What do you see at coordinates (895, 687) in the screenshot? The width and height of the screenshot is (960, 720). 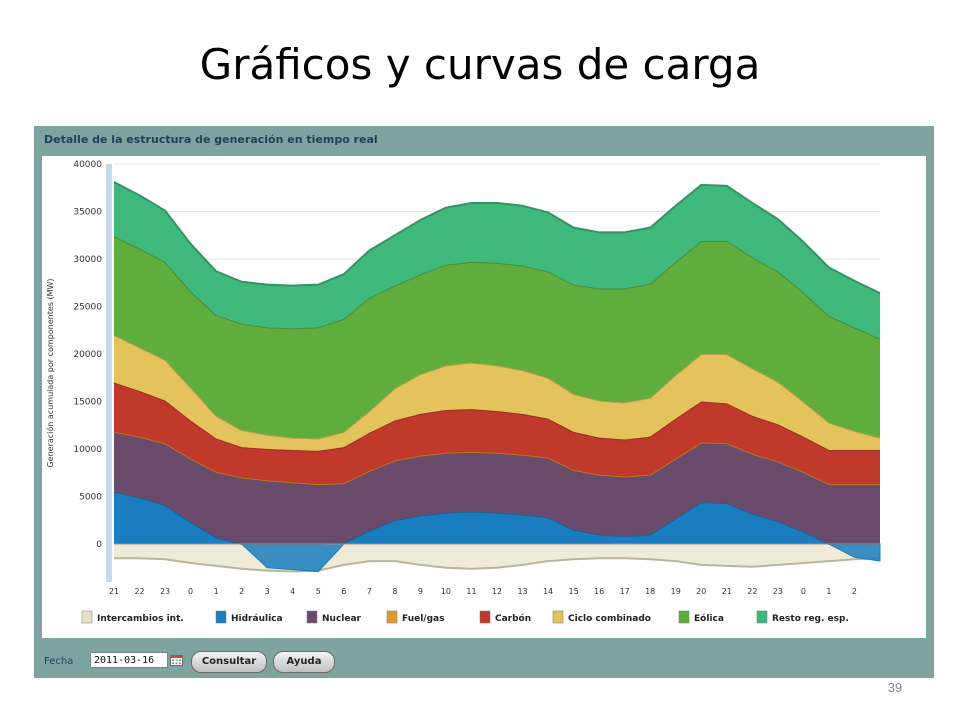 I see `page-number: 39` at bounding box center [895, 687].